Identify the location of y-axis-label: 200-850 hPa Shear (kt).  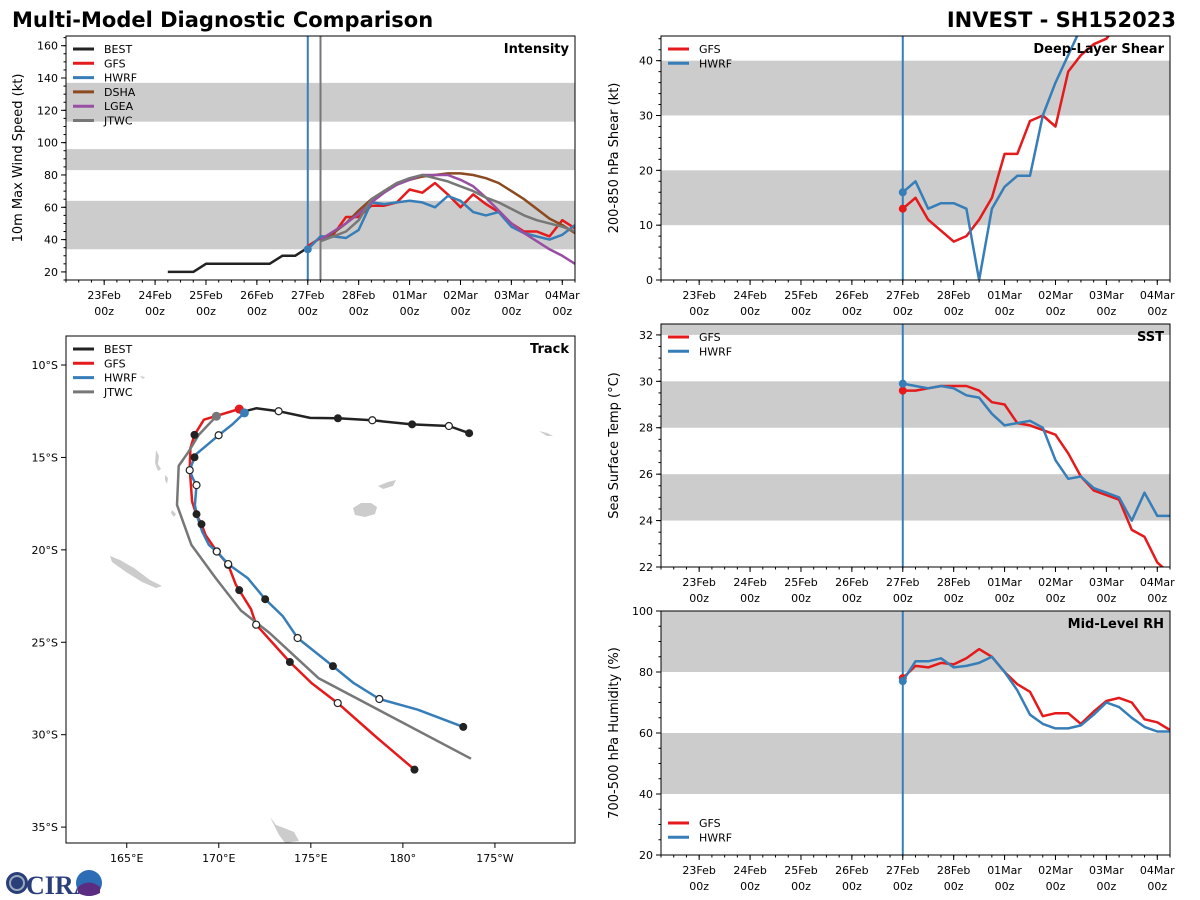
(614, 158).